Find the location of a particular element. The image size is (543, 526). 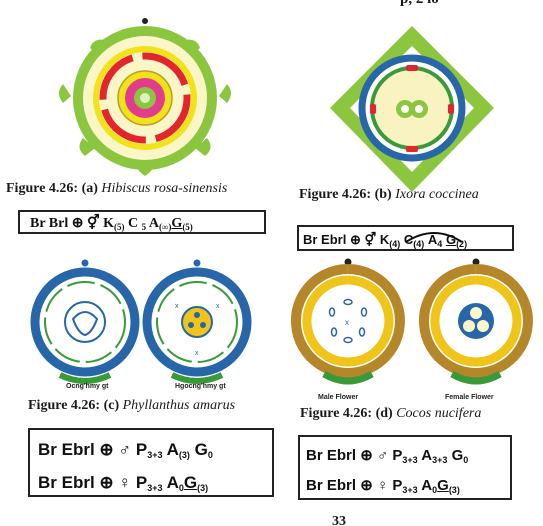

ovary-bilocular is located at coordinates (412, 109).